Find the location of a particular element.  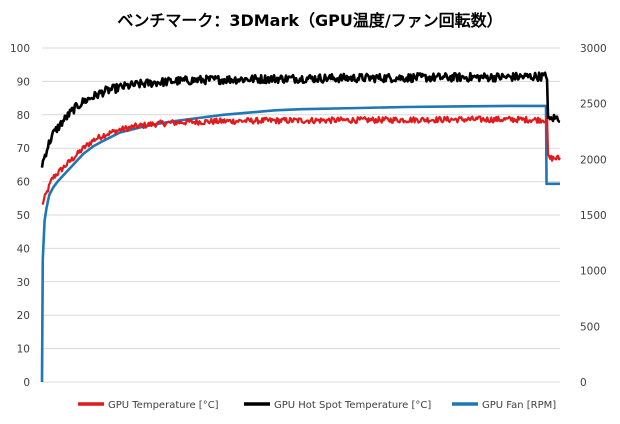

legend-label: GPU Hot Spot Temperature [°C] is located at coordinates (352, 405).